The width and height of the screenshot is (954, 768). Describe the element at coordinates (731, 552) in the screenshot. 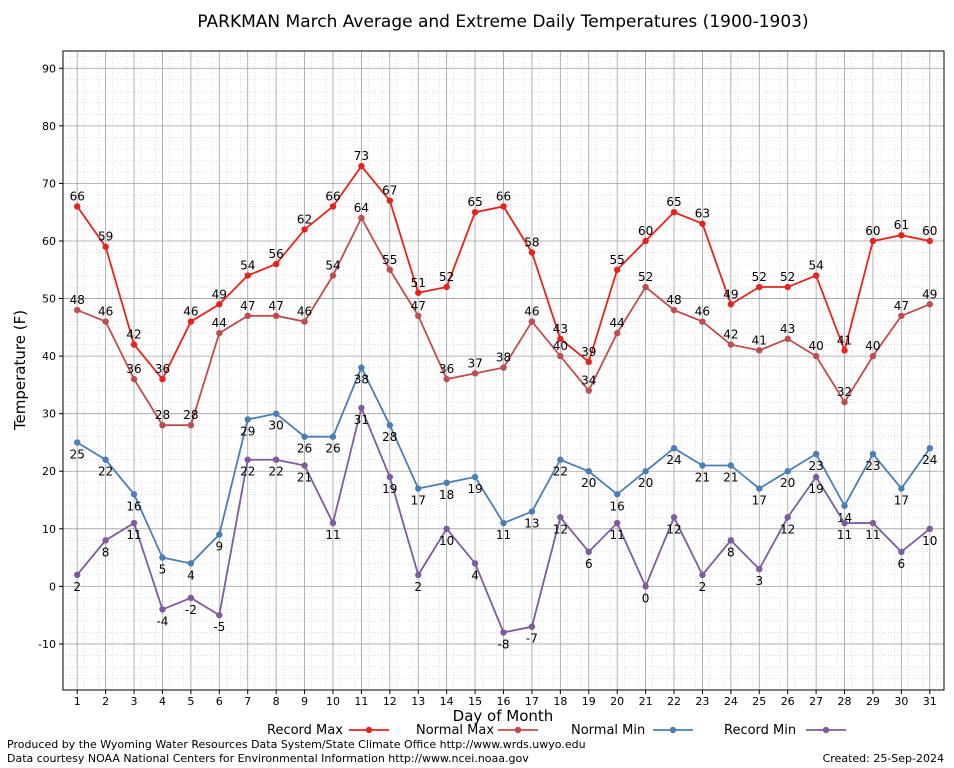

I see `data-label: 8` at that location.